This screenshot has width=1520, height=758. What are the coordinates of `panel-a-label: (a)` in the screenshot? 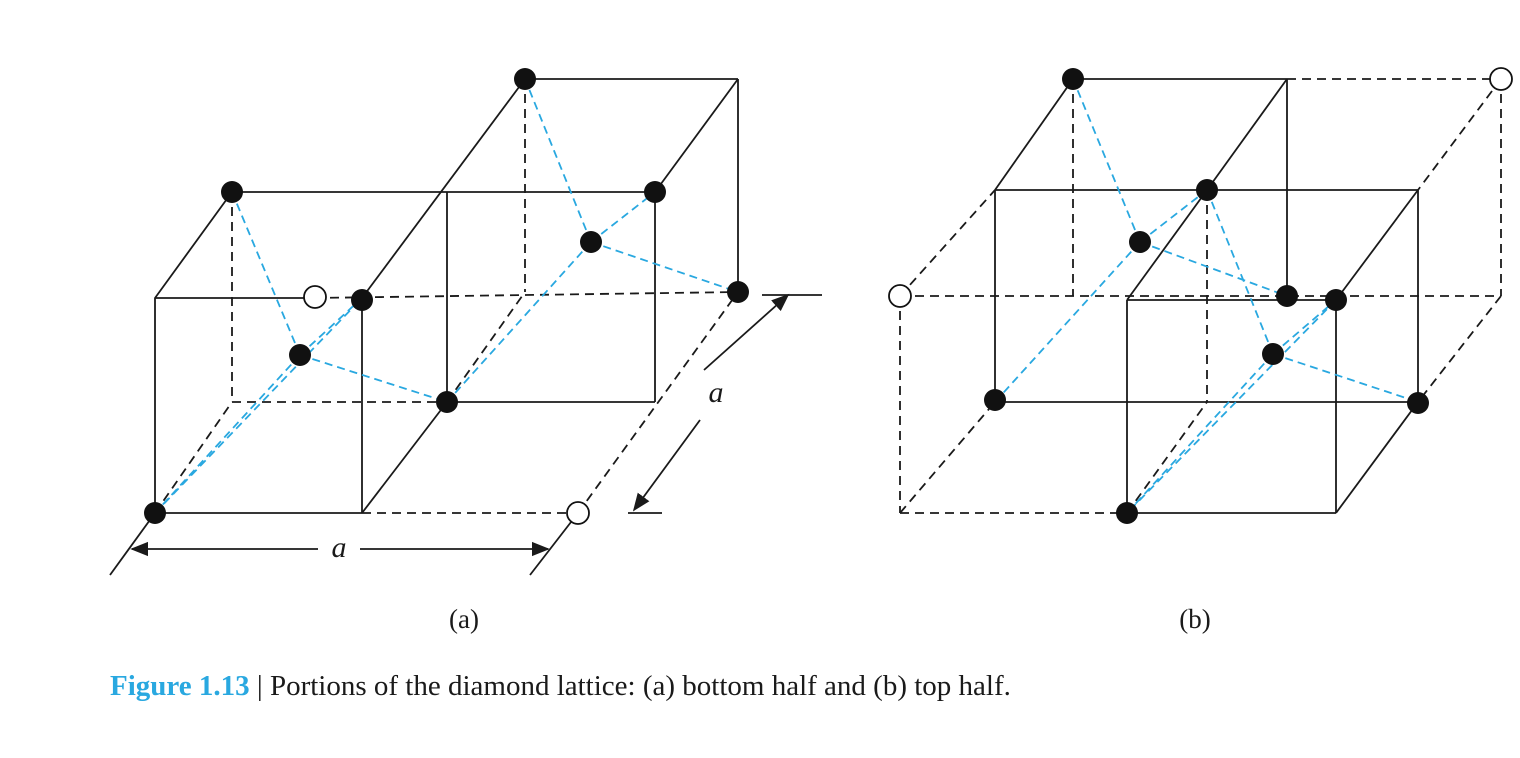 It's located at (464, 619).